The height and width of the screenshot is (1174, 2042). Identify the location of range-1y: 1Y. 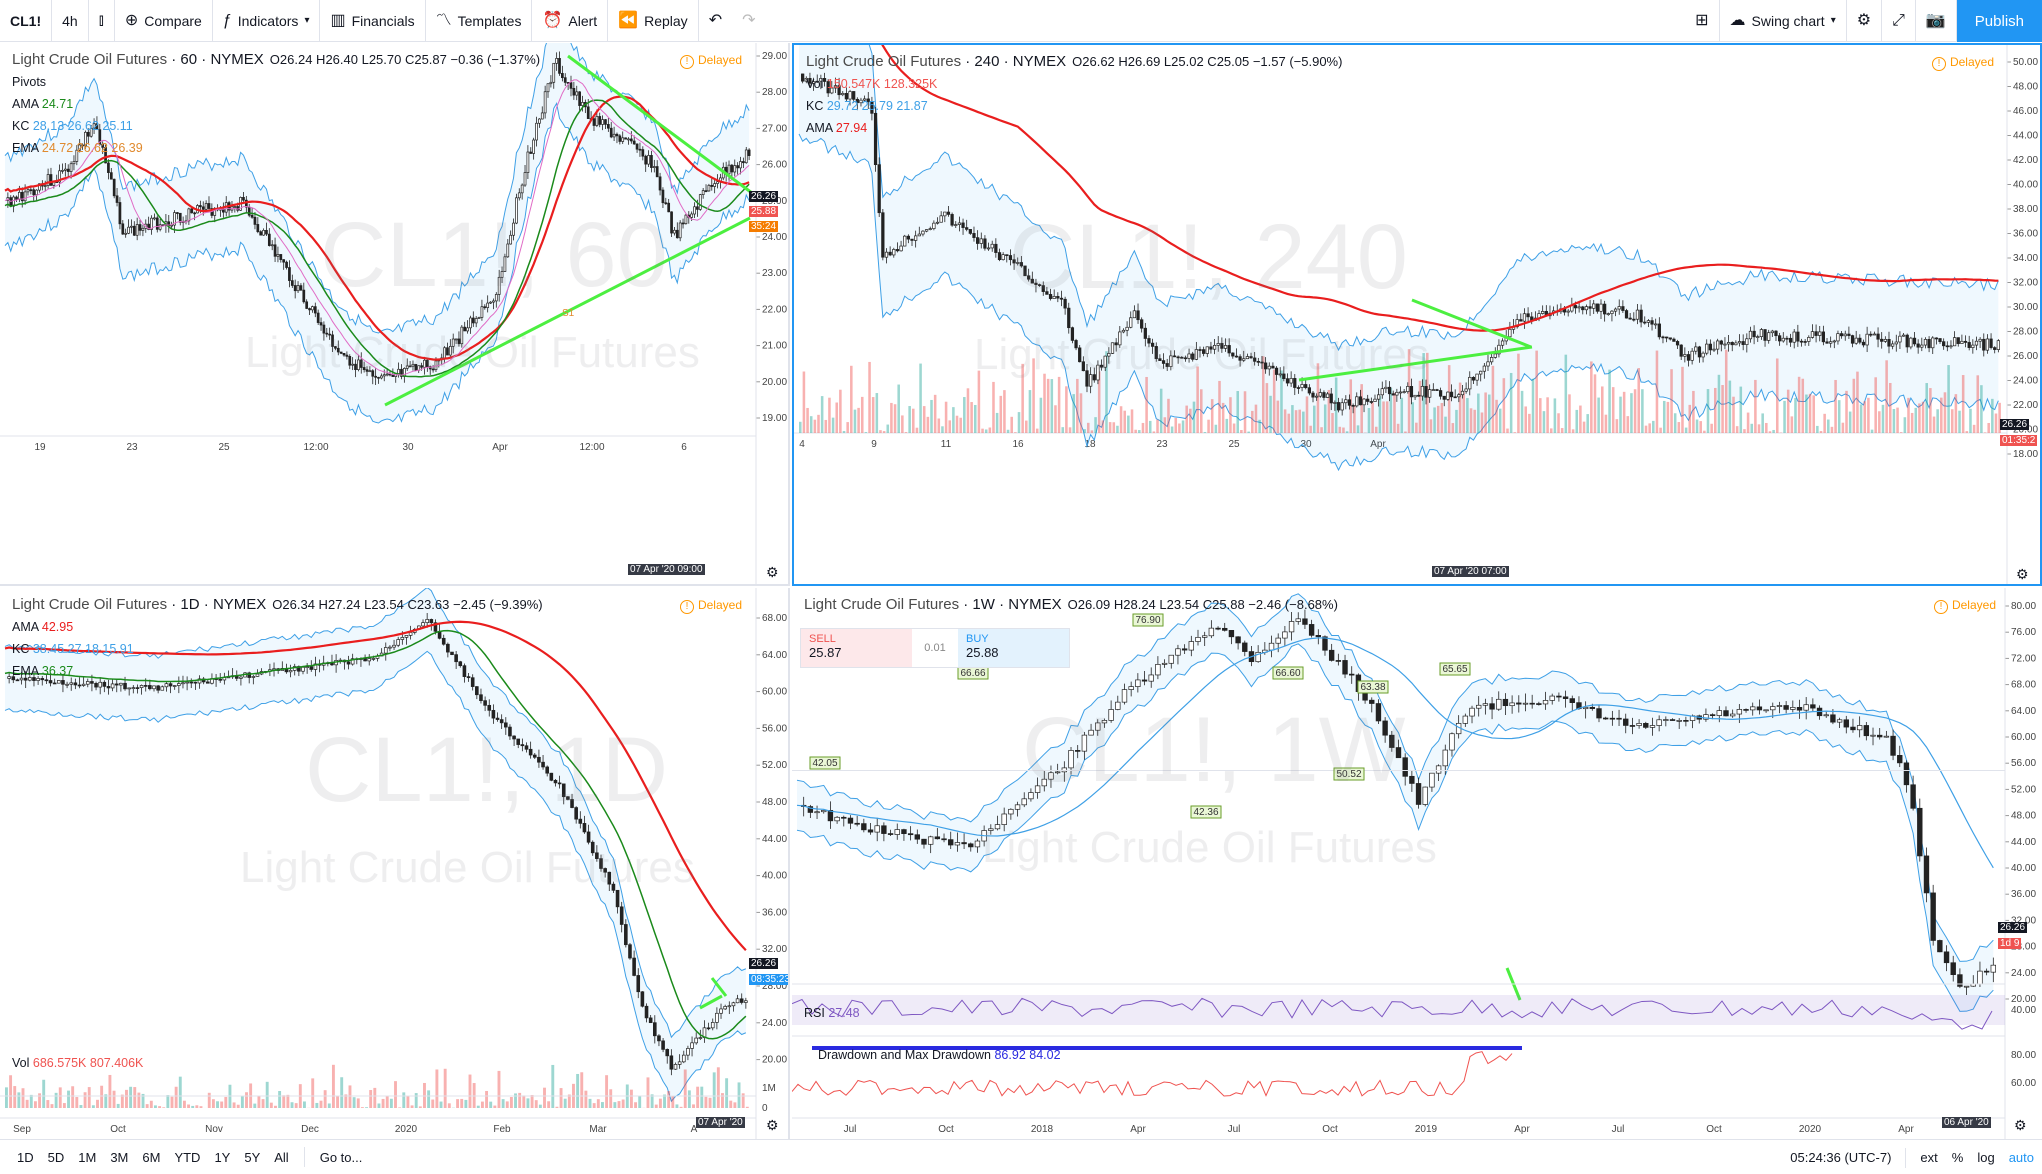
(222, 1157).